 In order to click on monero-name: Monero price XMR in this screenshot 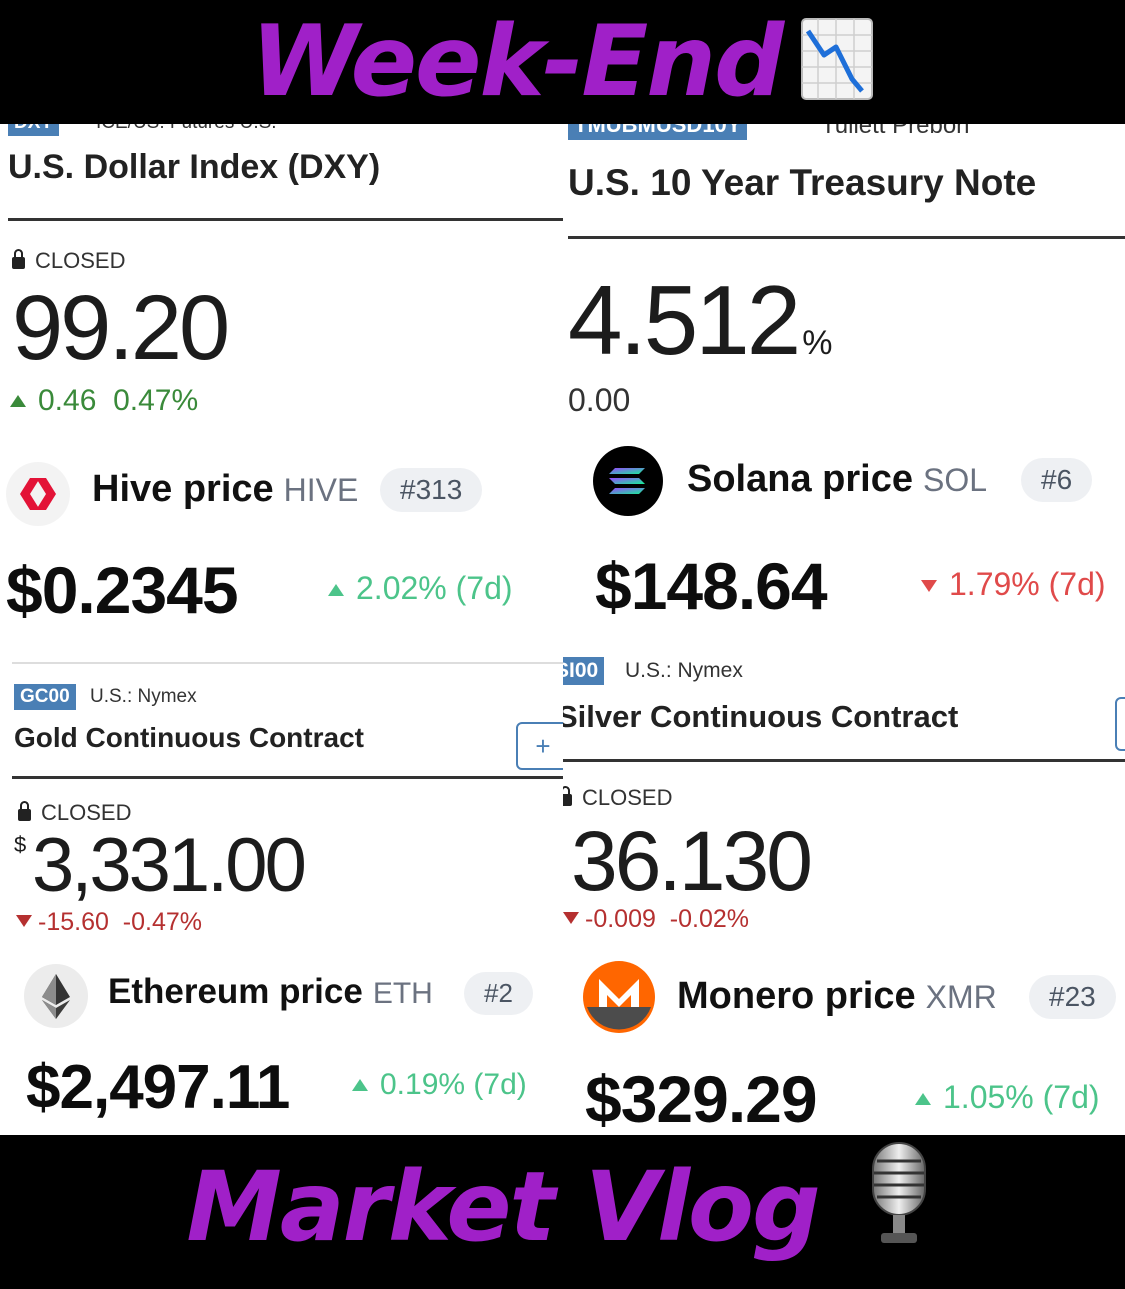, I will do `click(837, 996)`.